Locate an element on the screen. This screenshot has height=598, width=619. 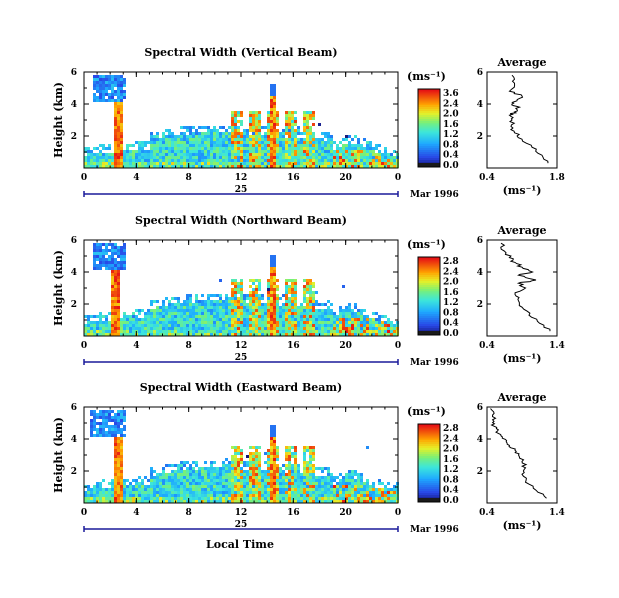
colorbar: (ms⁻¹) 3.62.42.01.61.20.80.40.0 is located at coordinates (433, 120).